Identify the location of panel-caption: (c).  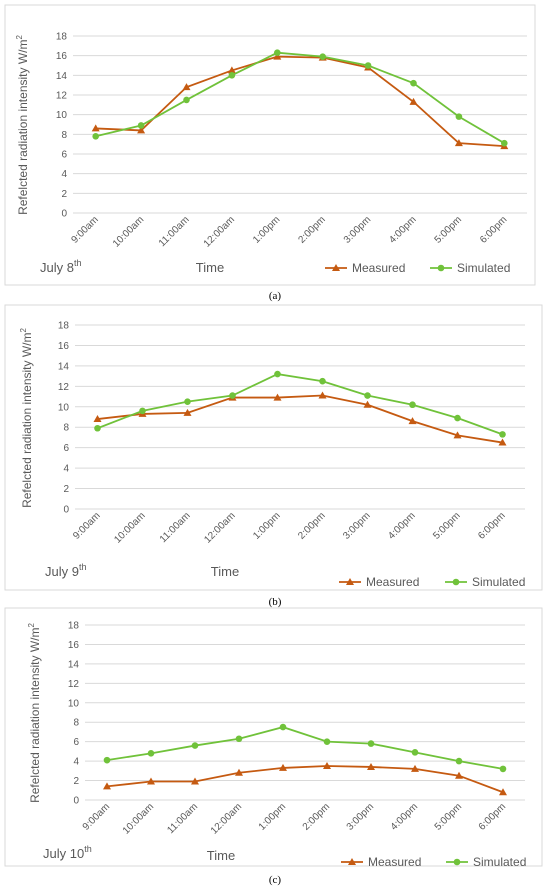
(275, 880).